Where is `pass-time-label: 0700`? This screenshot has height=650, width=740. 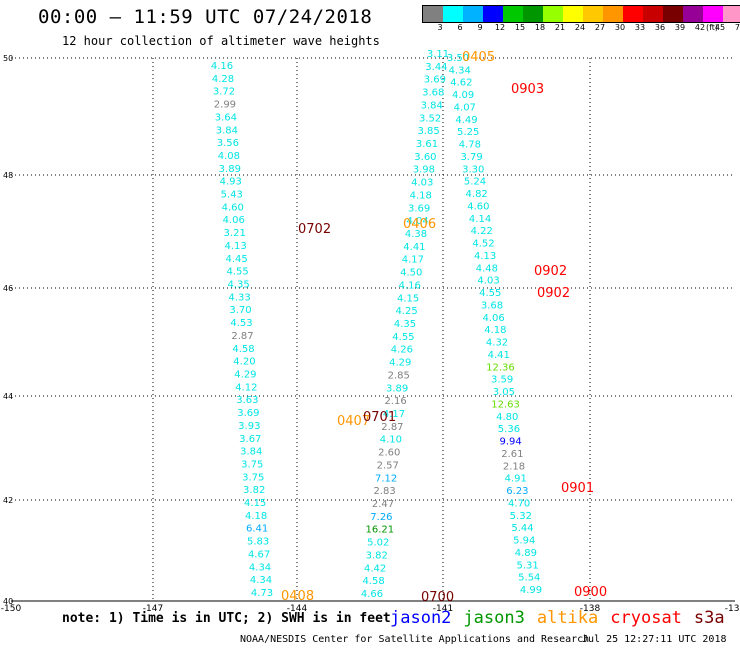
pass-time-label: 0700 is located at coordinates (437, 597).